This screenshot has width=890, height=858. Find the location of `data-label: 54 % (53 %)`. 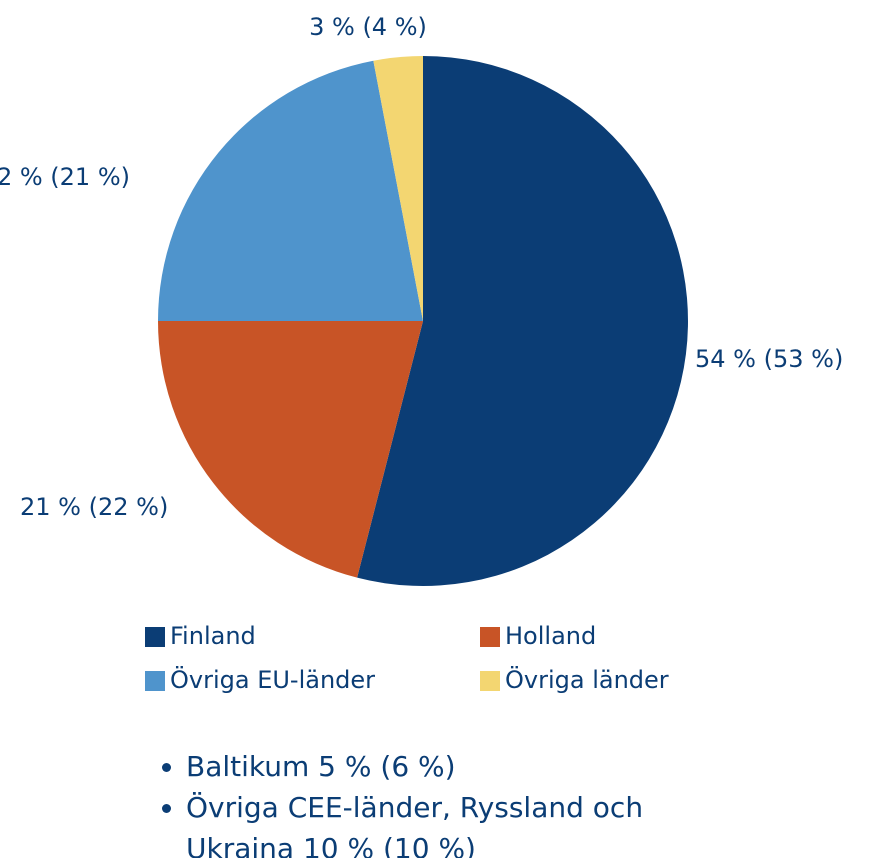

data-label: 54 % (53 %) is located at coordinates (769, 359).